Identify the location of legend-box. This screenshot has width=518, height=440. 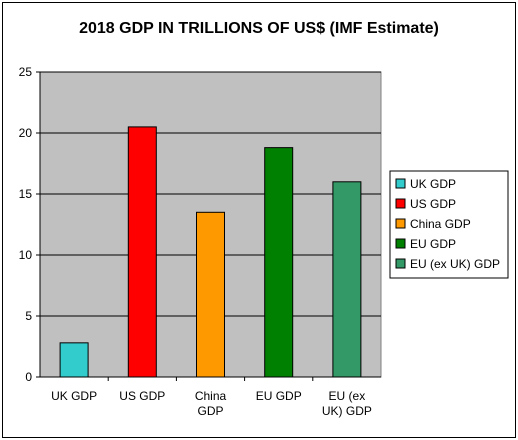
(449, 224).